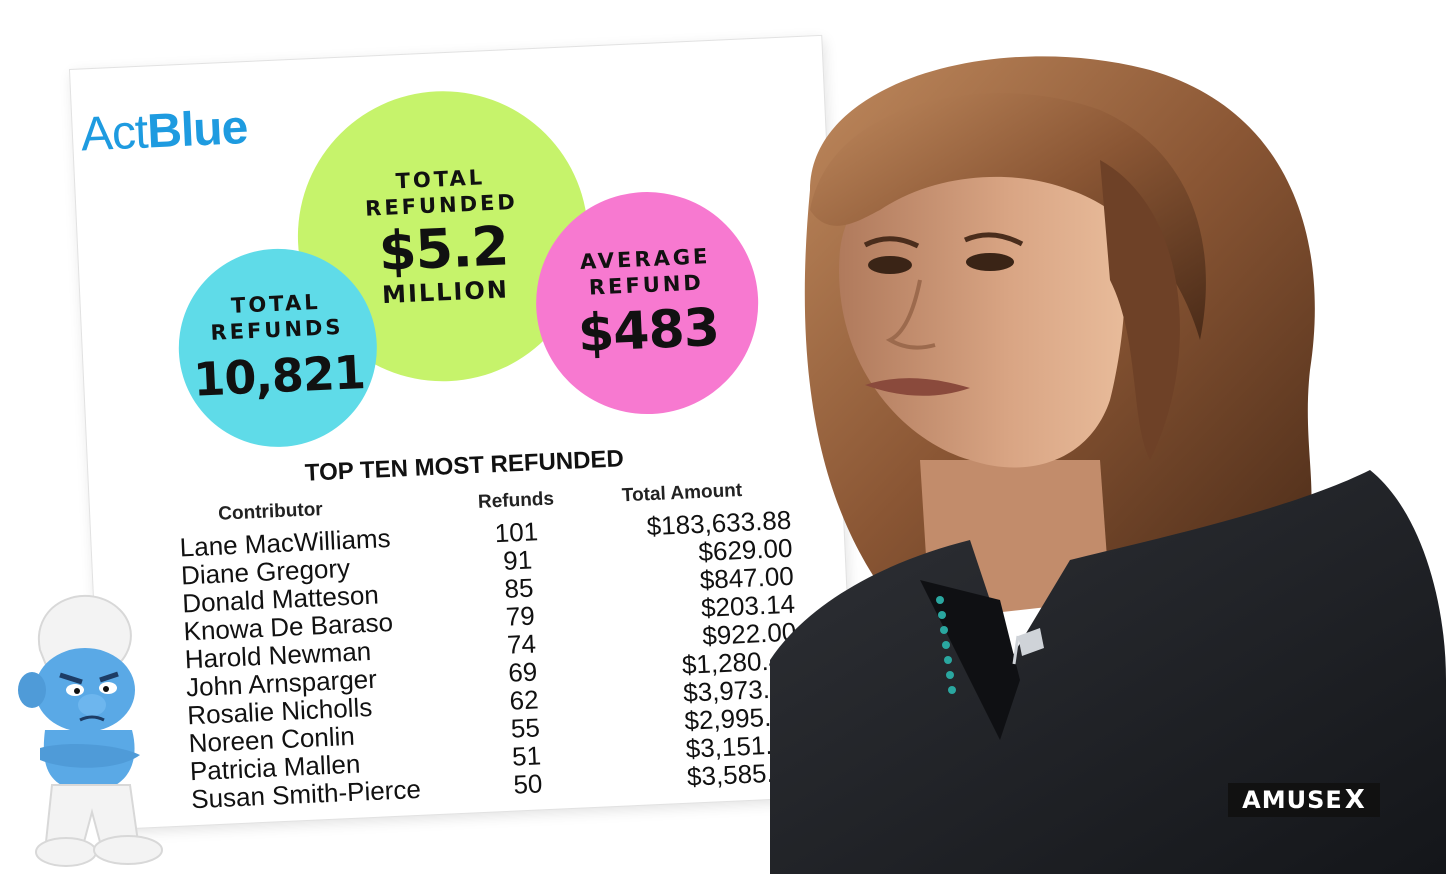 This screenshot has height=874, width=1446. What do you see at coordinates (516, 500) in the screenshot?
I see `header-refunds: Refunds` at bounding box center [516, 500].